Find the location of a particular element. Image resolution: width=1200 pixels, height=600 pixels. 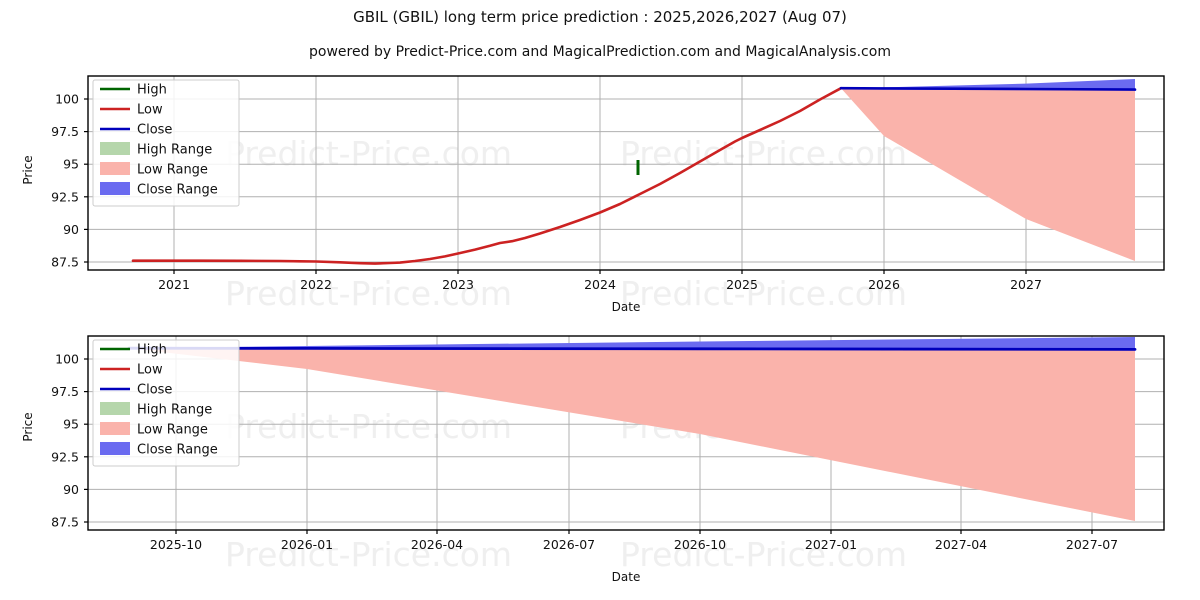

bottom-xtick-label: 2026-07 is located at coordinates (569, 544).